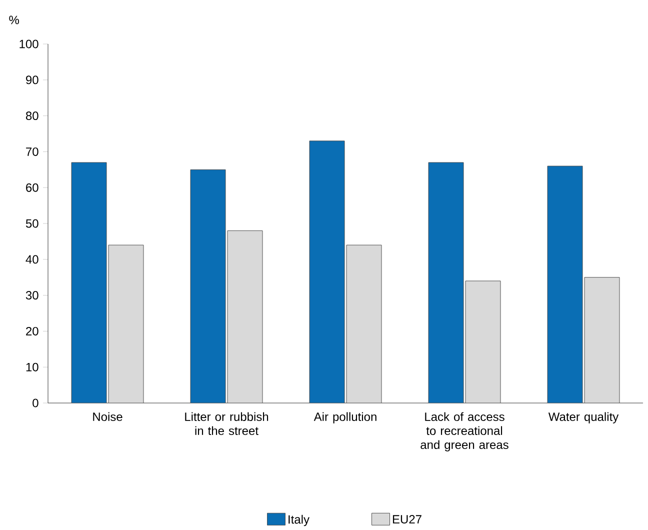 The height and width of the screenshot is (530, 648). What do you see at coordinates (32, 259) in the screenshot?
I see `y-tick-label: 40` at bounding box center [32, 259].